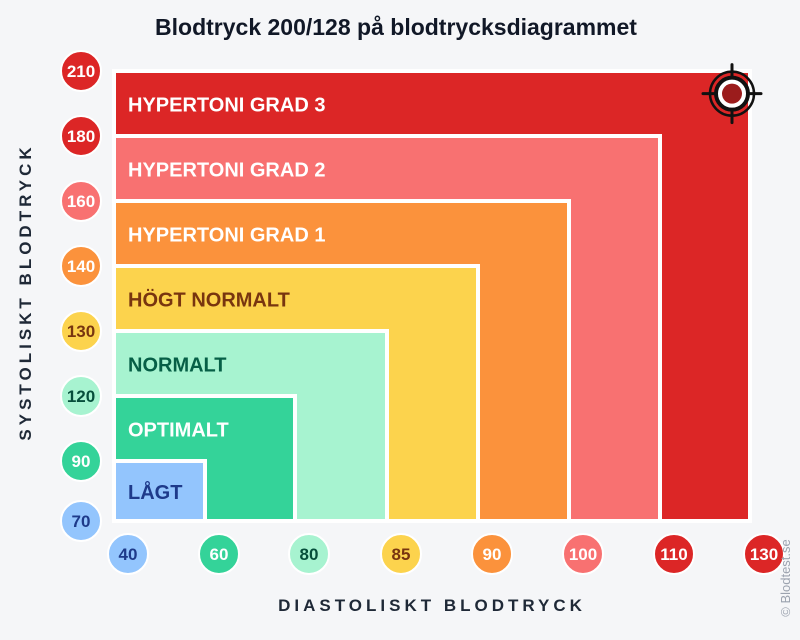 This screenshot has width=800, height=640. Describe the element at coordinates (155, 492) in the screenshot. I see `zone-label: LÅGT` at that location.